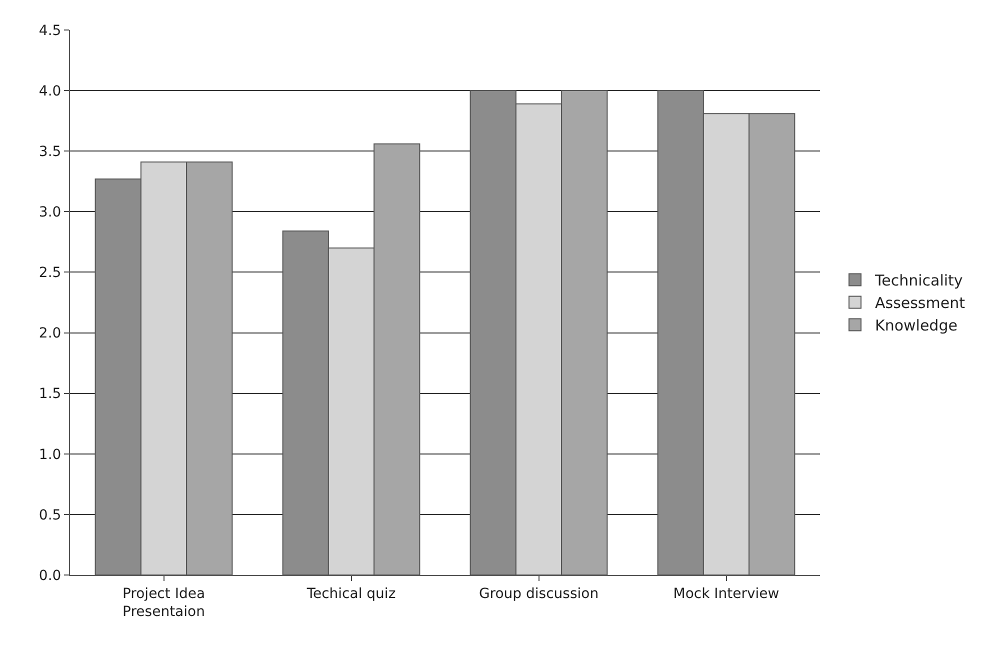 The height and width of the screenshot is (665, 1000). I want to click on y-tick-label: 3.5, so click(50, 152).